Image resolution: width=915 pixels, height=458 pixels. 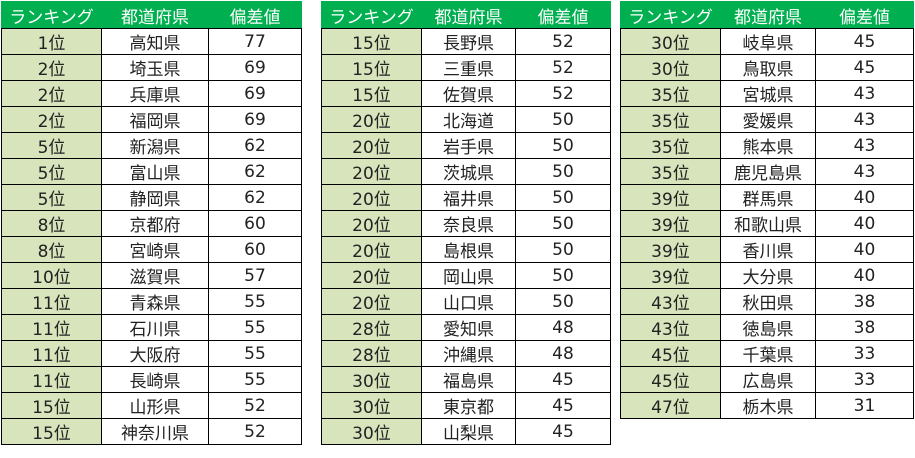 I want to click on score-cell: 33, so click(x=864, y=379).